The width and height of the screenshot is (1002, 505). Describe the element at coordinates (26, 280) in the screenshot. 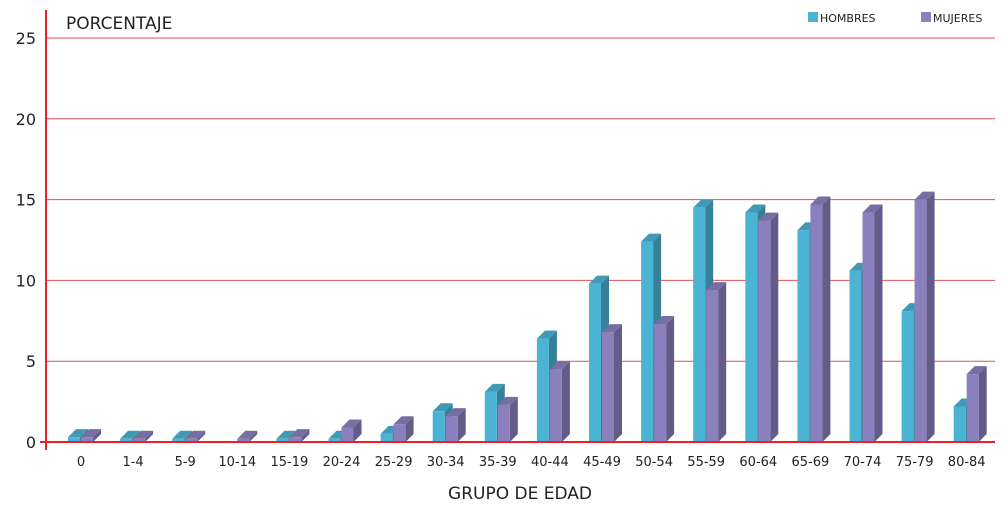

I see `y-tick-label-10: 10` at that location.